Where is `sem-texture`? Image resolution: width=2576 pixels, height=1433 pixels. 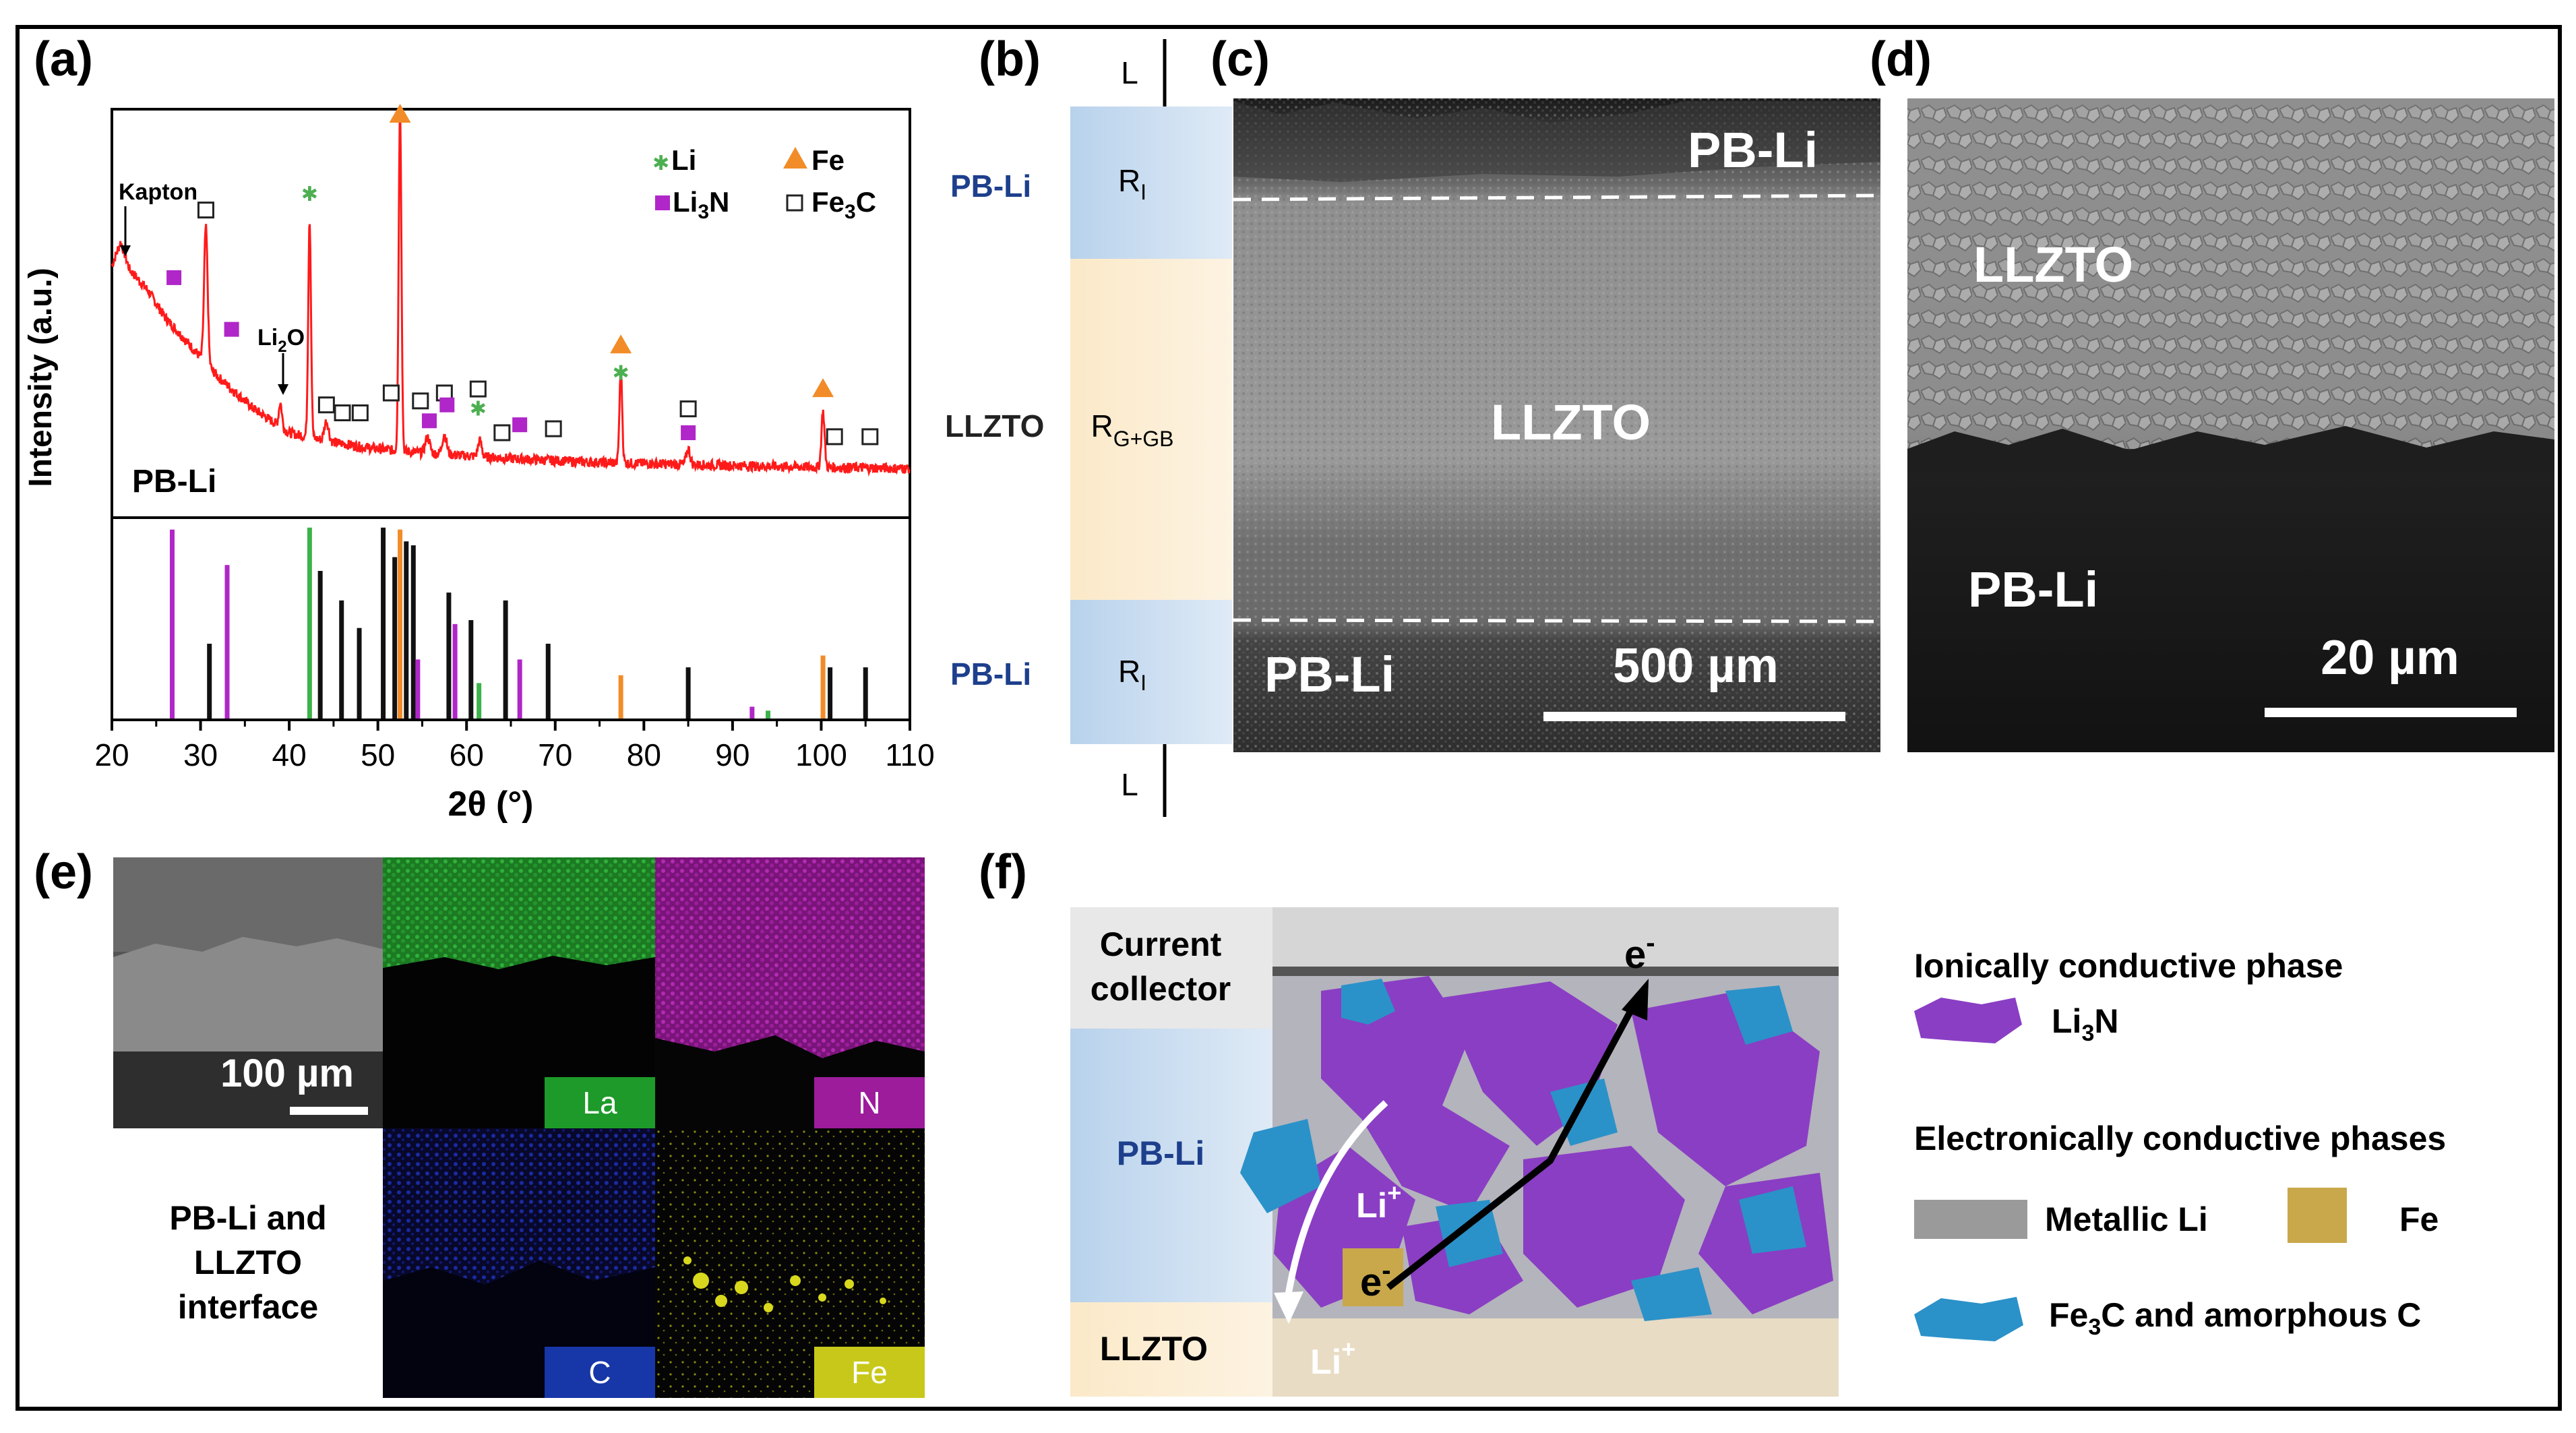
sem-texture is located at coordinates (1556, 425).